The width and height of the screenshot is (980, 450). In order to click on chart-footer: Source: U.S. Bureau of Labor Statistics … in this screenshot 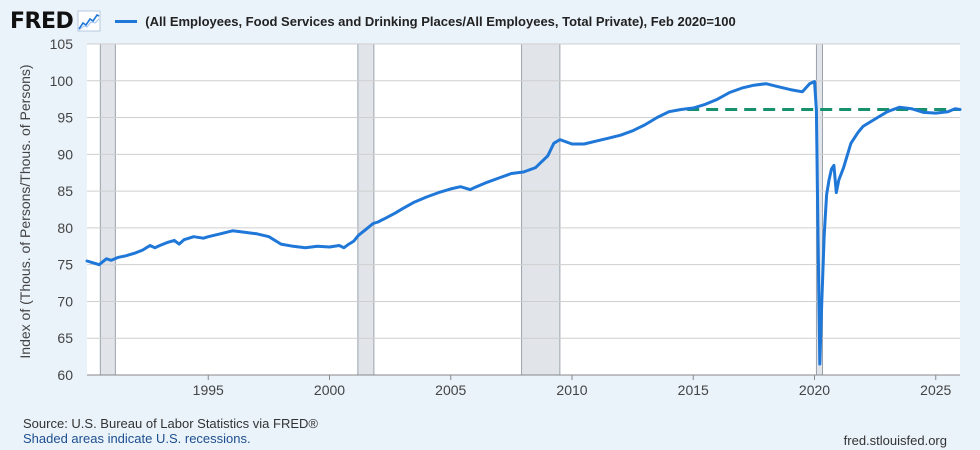, I will do `click(170, 431)`.